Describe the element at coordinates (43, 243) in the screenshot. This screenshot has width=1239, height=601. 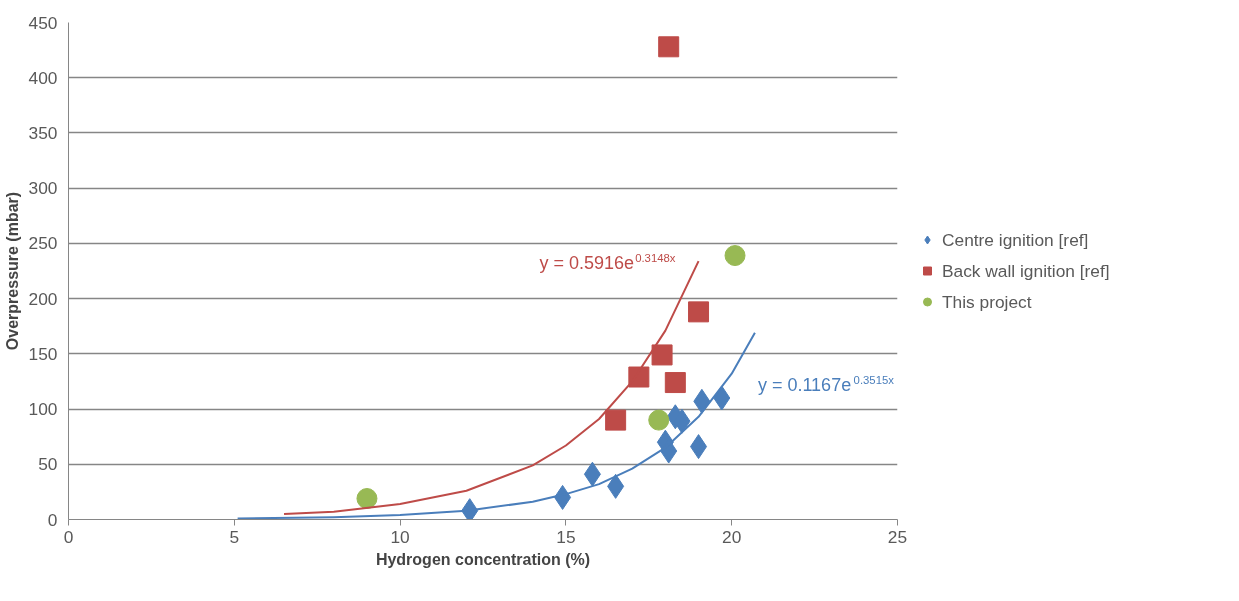
I see `y-tick-label: 250` at that location.